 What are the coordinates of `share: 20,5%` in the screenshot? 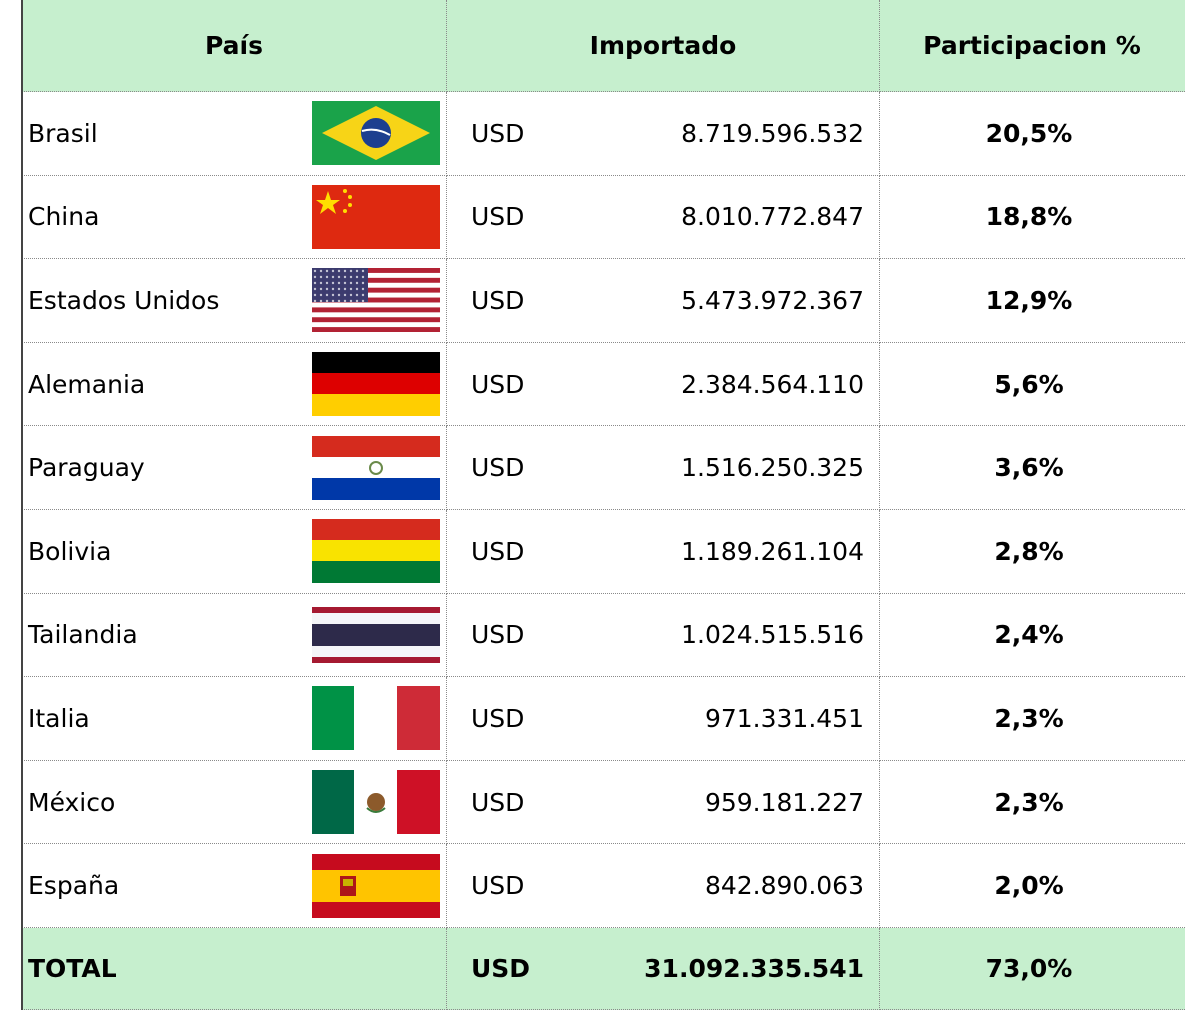 It's located at (1032, 134).